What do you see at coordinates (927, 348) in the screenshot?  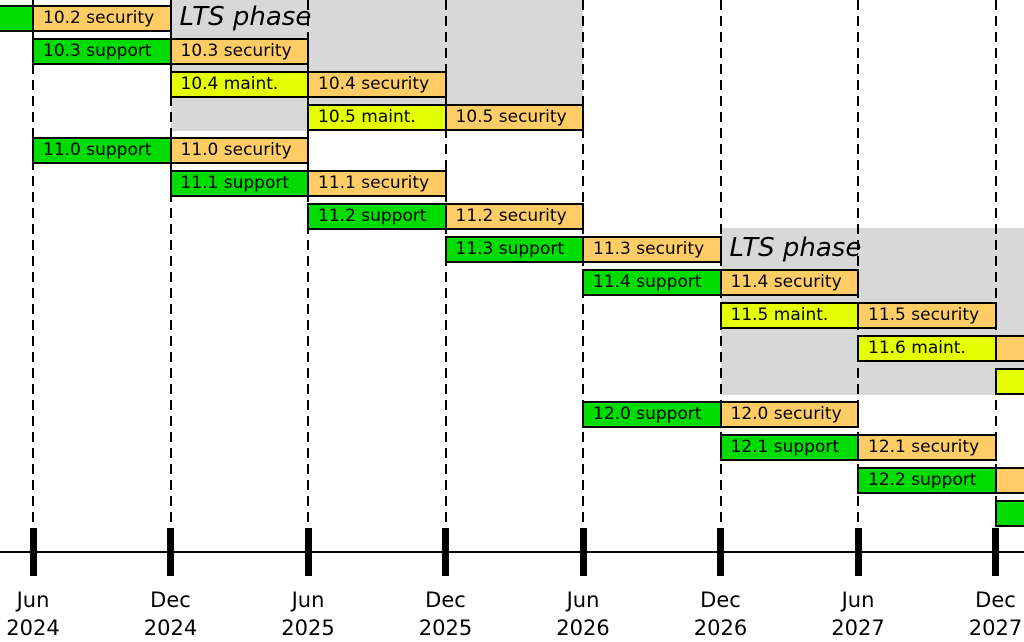 I see `bar-maint: 11.6 maint.` at bounding box center [927, 348].